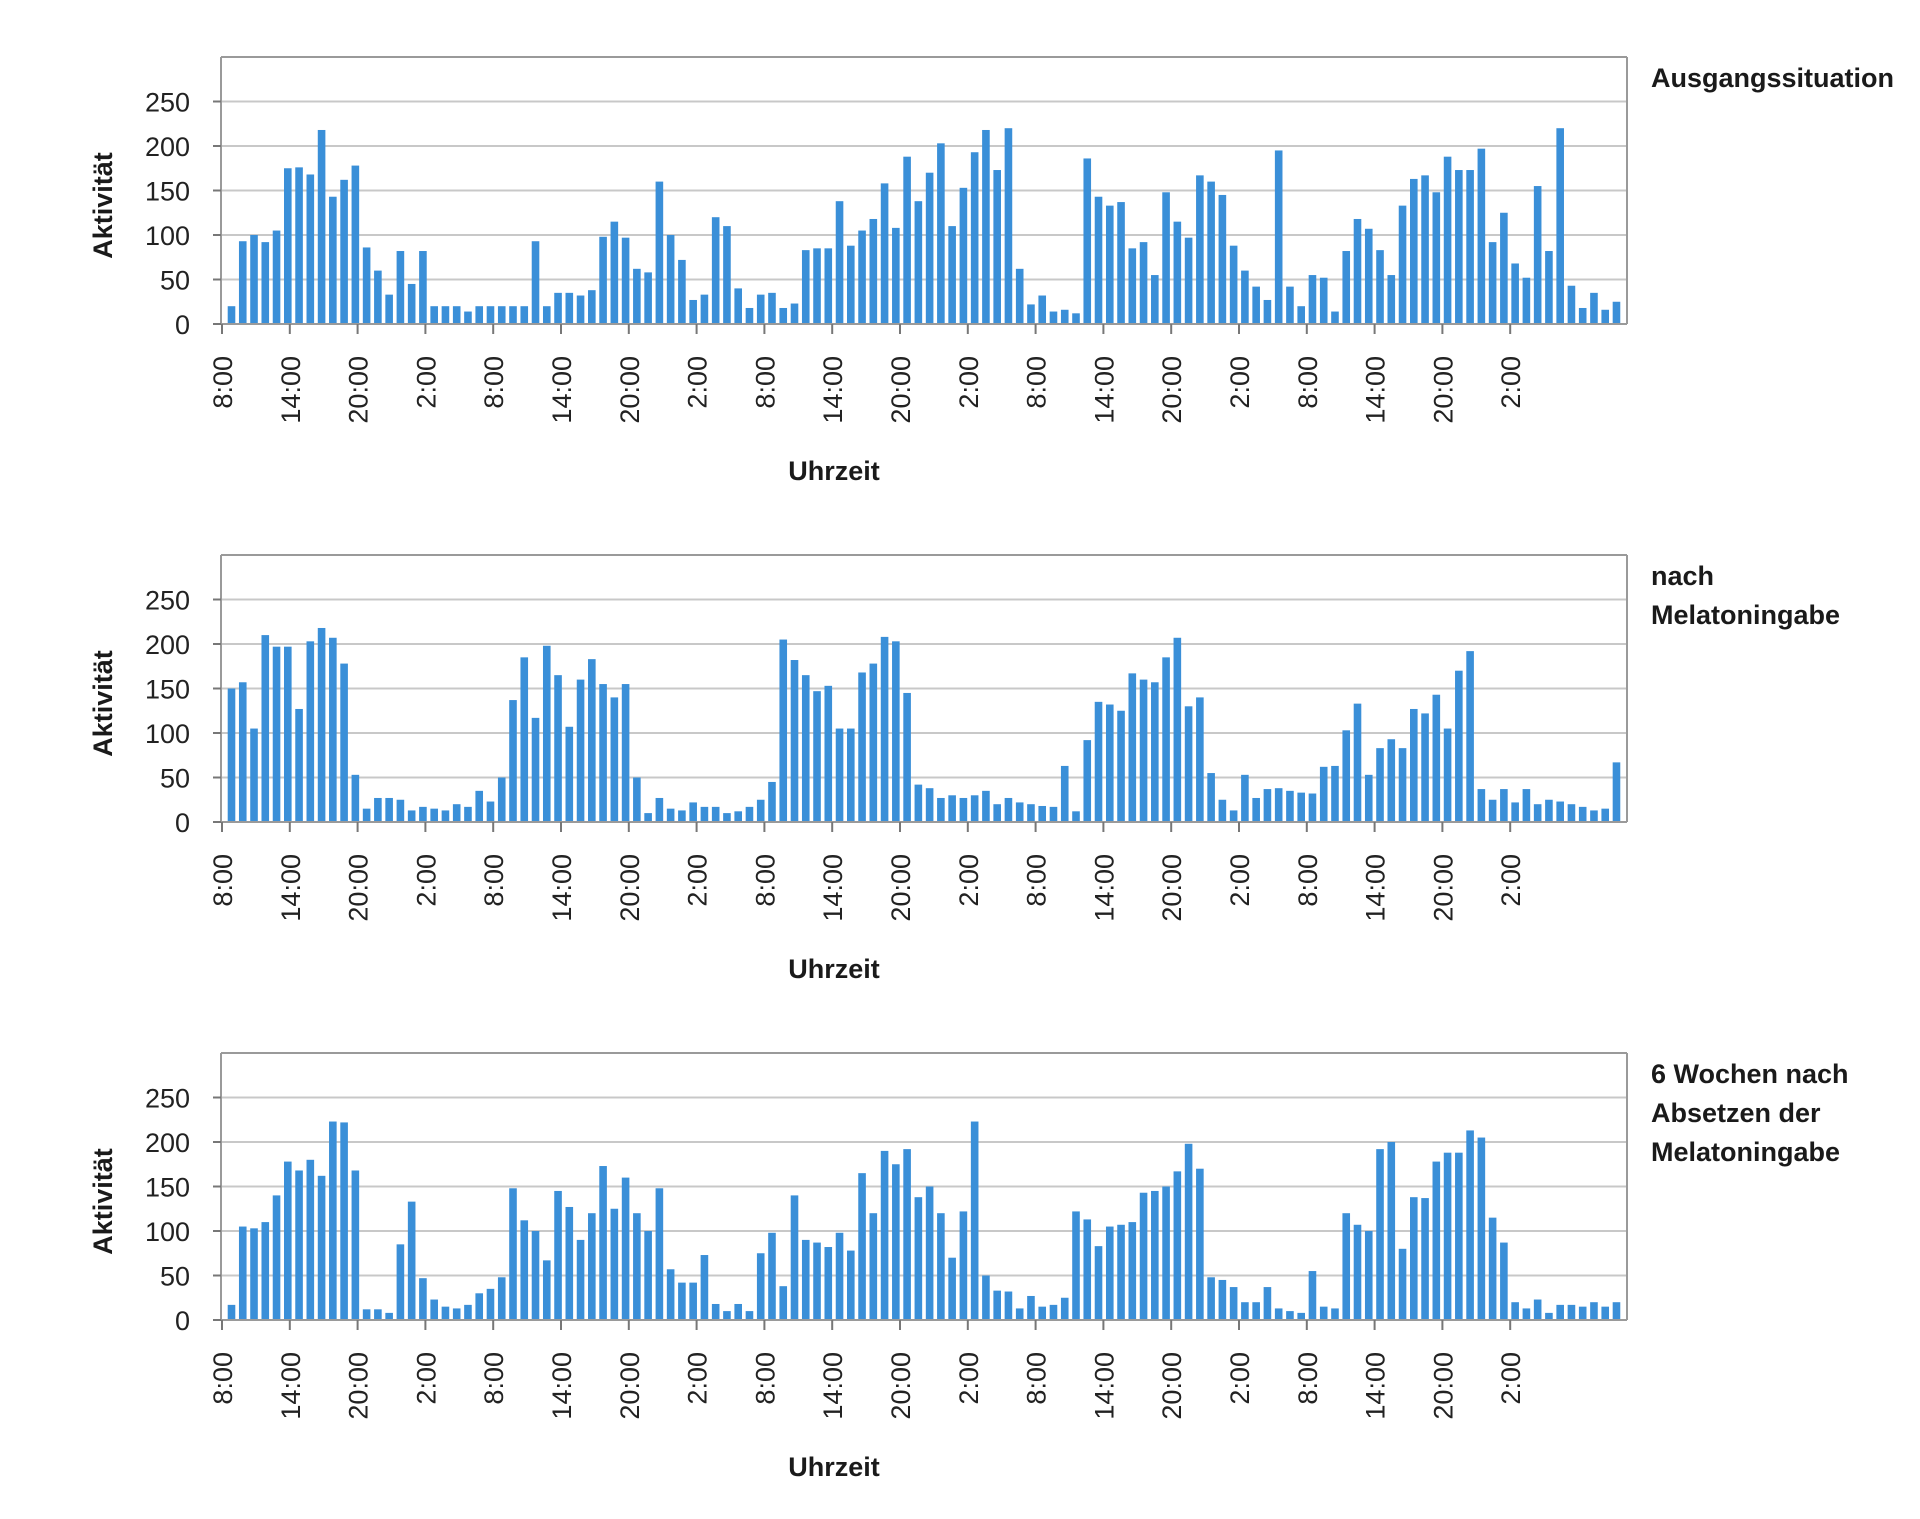  I want to click on x-axis-title: Uhrzeit, so click(834, 471).